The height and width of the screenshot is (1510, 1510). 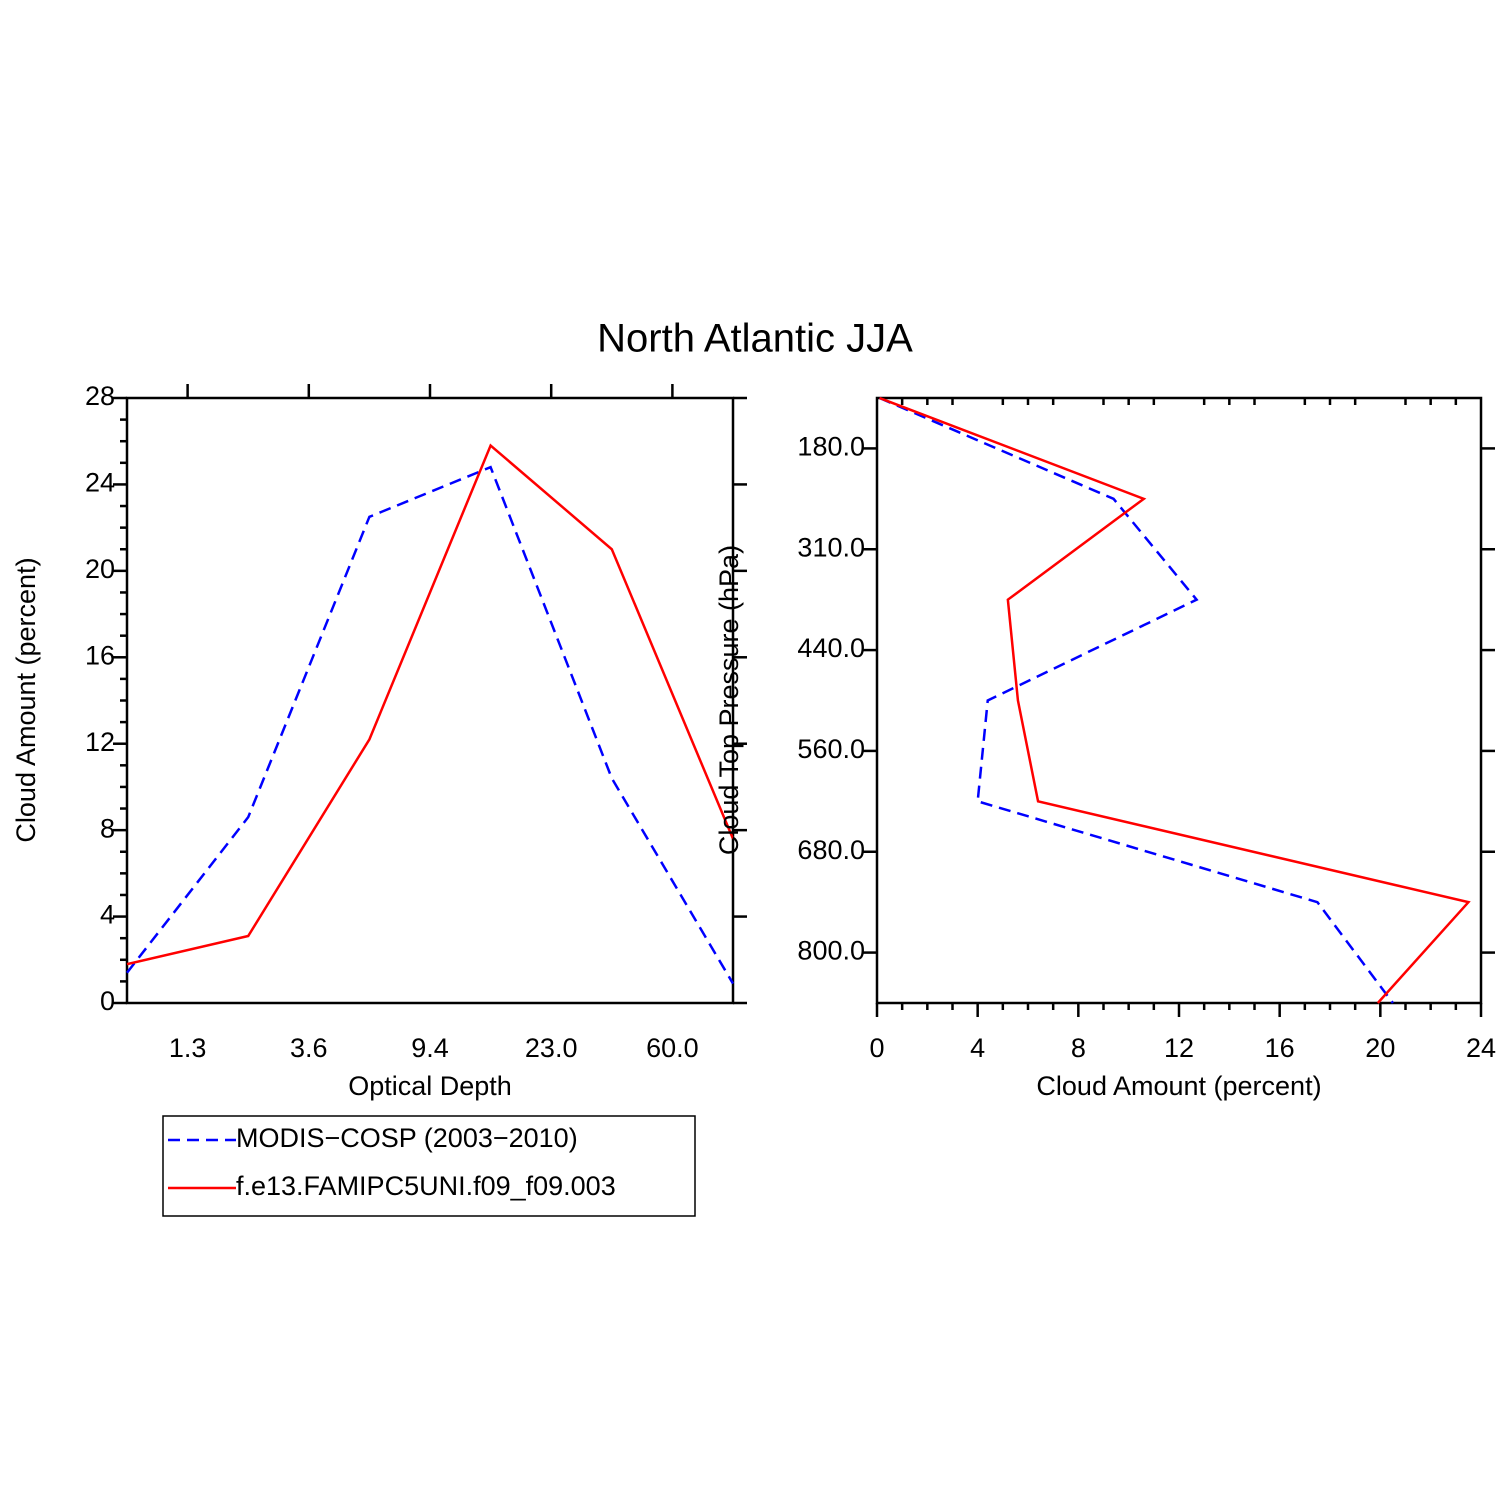 I want to click on x-tick-label: 0, so click(x=876, y=1048).